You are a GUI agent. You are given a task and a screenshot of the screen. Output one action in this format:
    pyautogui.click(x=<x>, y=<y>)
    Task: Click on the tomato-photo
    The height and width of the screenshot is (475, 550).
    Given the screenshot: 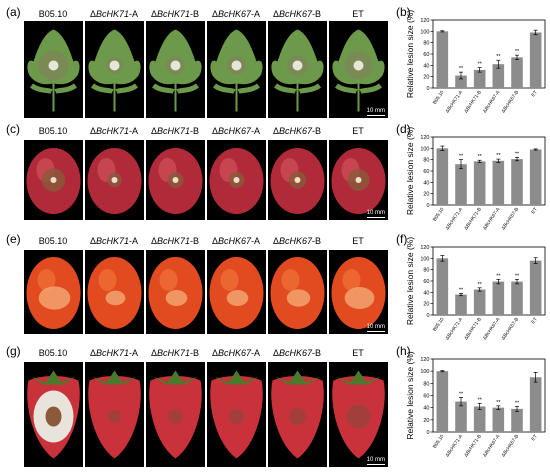 What is the action you would take?
    pyautogui.click(x=175, y=292)
    